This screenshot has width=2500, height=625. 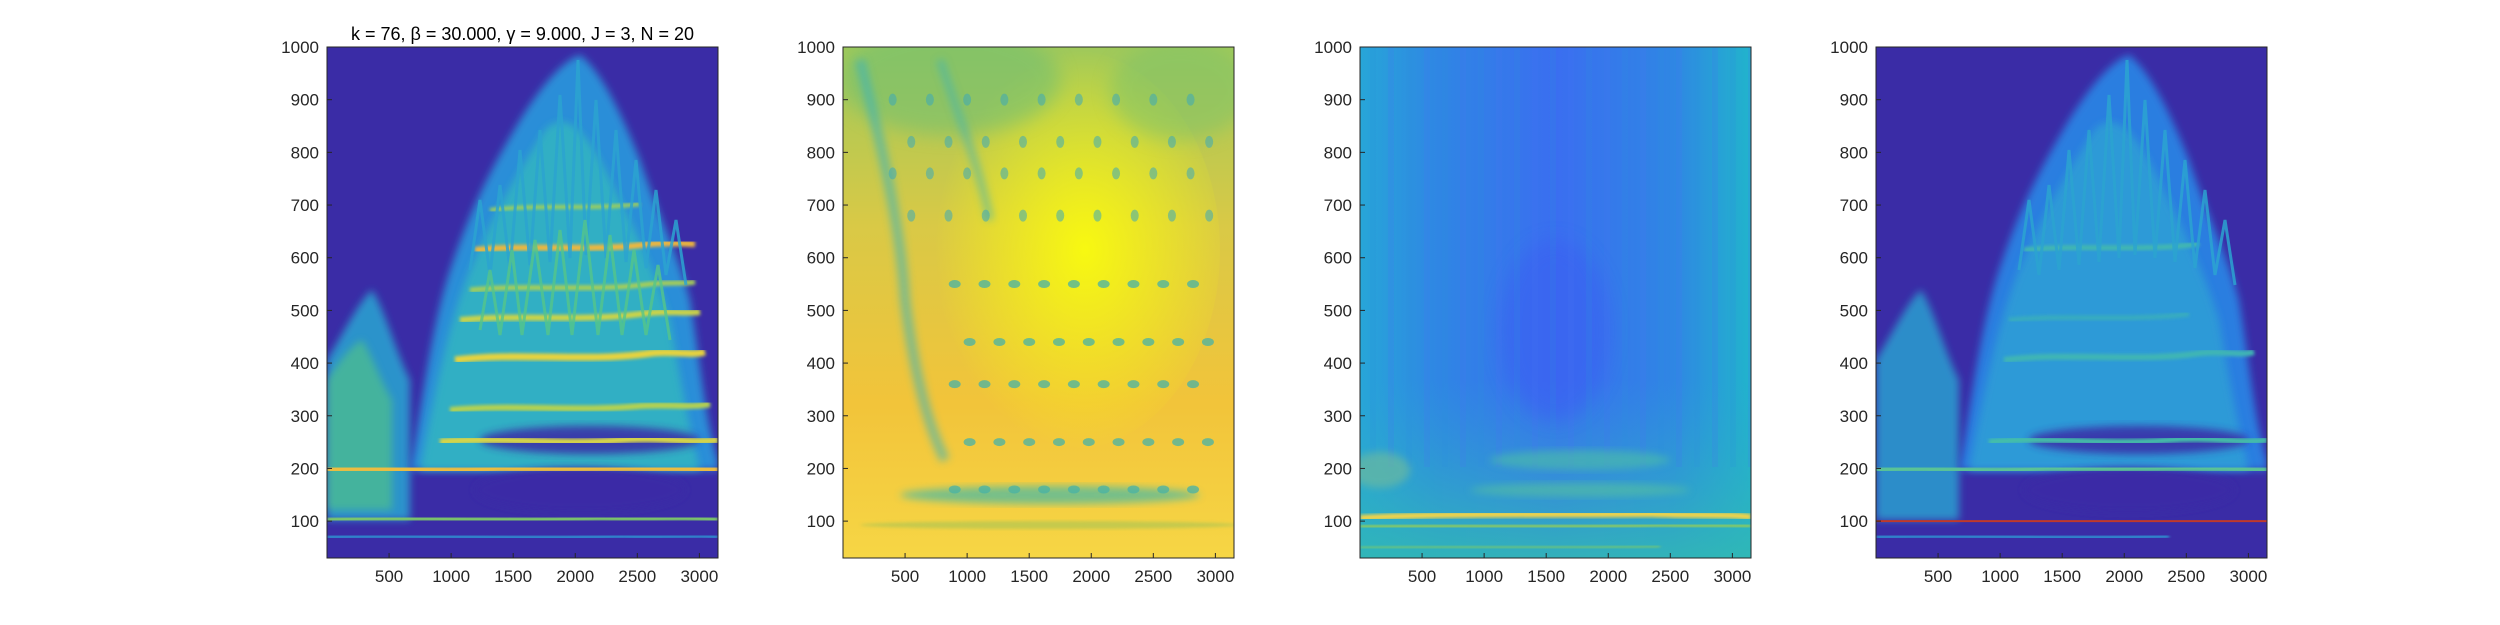 What do you see at coordinates (1484, 576) in the screenshot?
I see `x-tick-label: 1000` at bounding box center [1484, 576].